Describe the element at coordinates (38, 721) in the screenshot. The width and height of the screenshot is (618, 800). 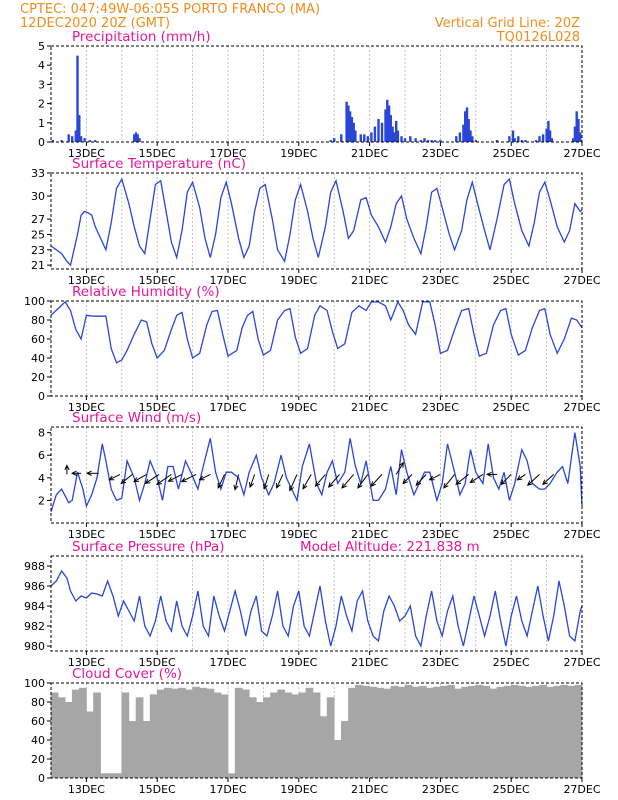
I see `y-tick-label: 60` at that location.